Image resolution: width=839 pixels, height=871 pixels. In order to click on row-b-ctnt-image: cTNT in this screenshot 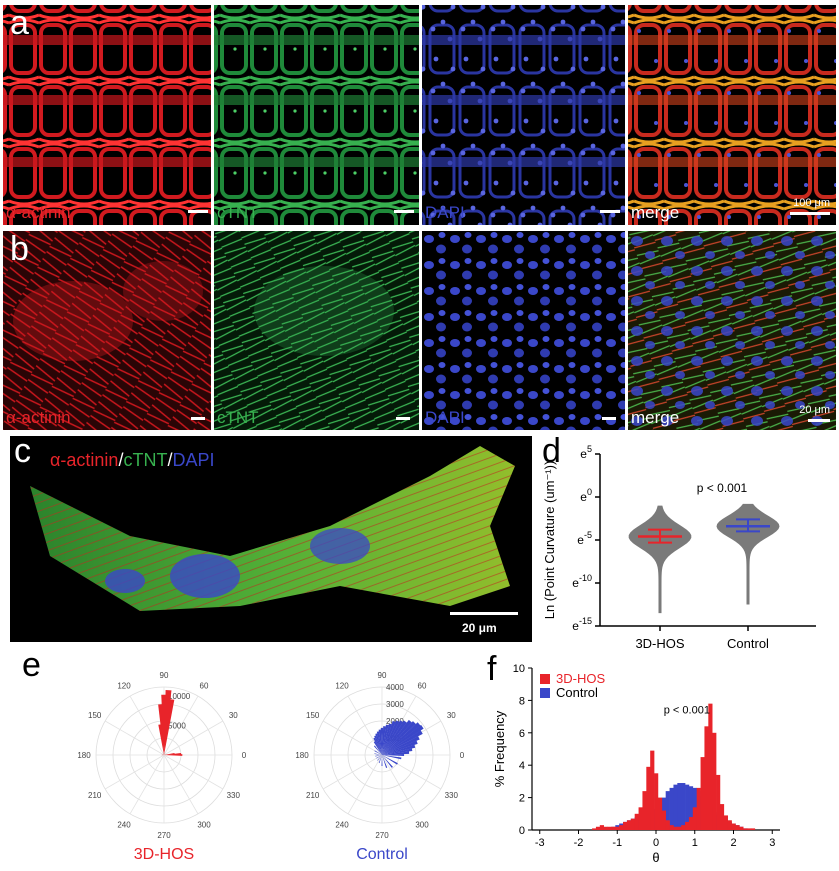, I will do `click(316, 330)`.